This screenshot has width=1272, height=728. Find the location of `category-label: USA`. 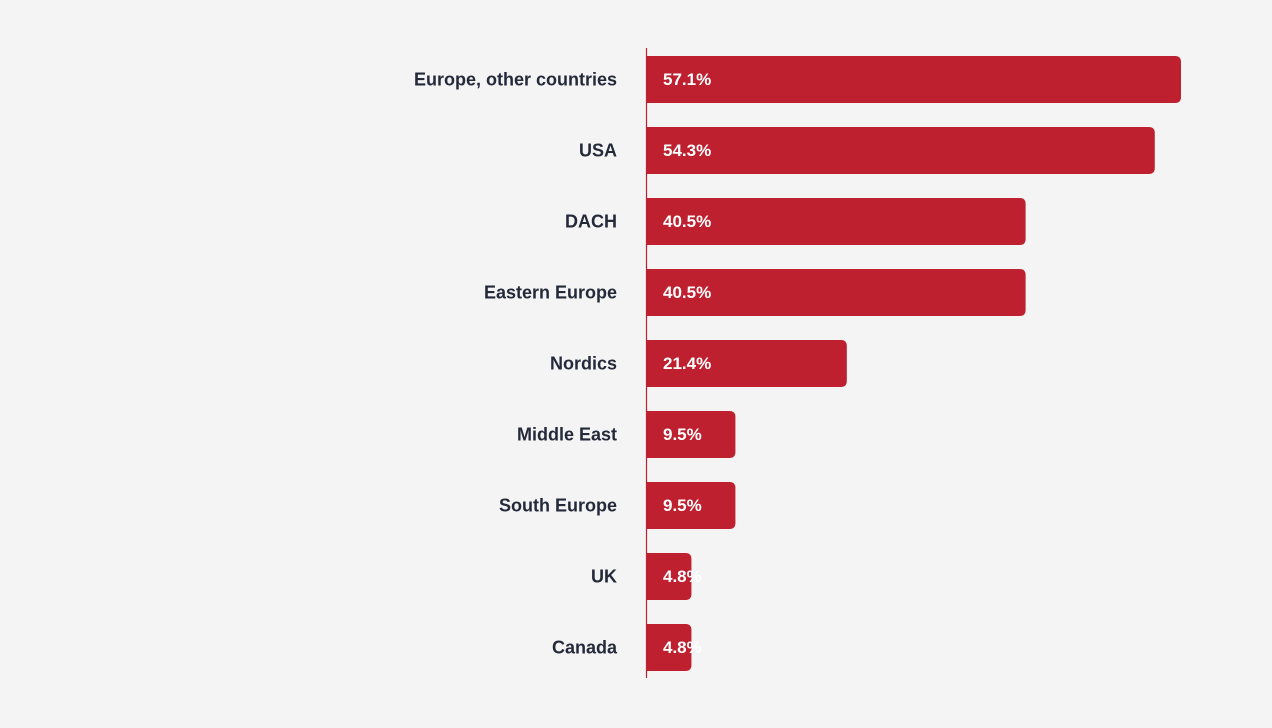

category-label: USA is located at coordinates (598, 151).